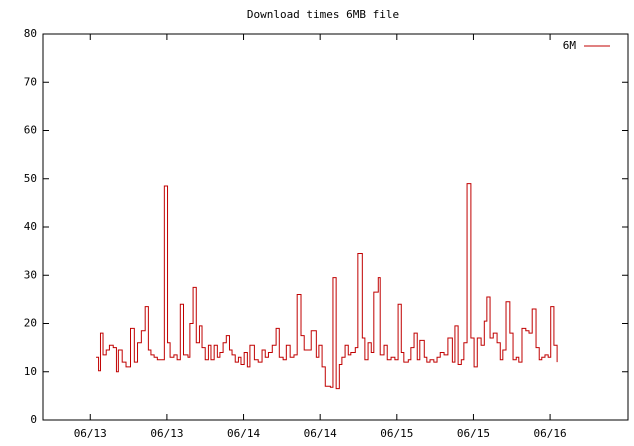  Describe the element at coordinates (30, 81) in the screenshot. I see `y-tick-label: 70` at that location.